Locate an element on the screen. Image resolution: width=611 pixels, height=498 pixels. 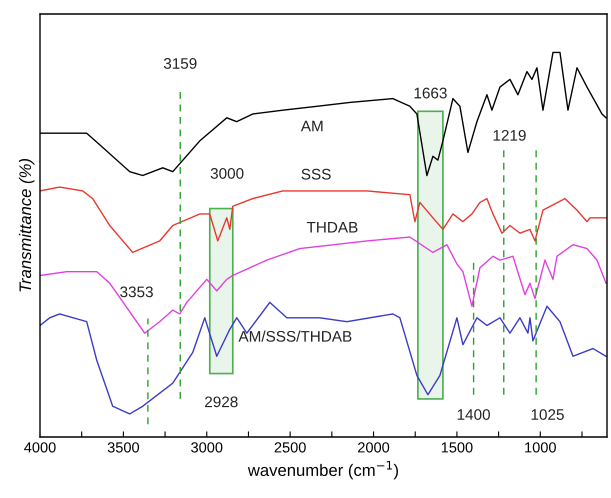
x-tick-label: 4000 is located at coordinates (40, 447).